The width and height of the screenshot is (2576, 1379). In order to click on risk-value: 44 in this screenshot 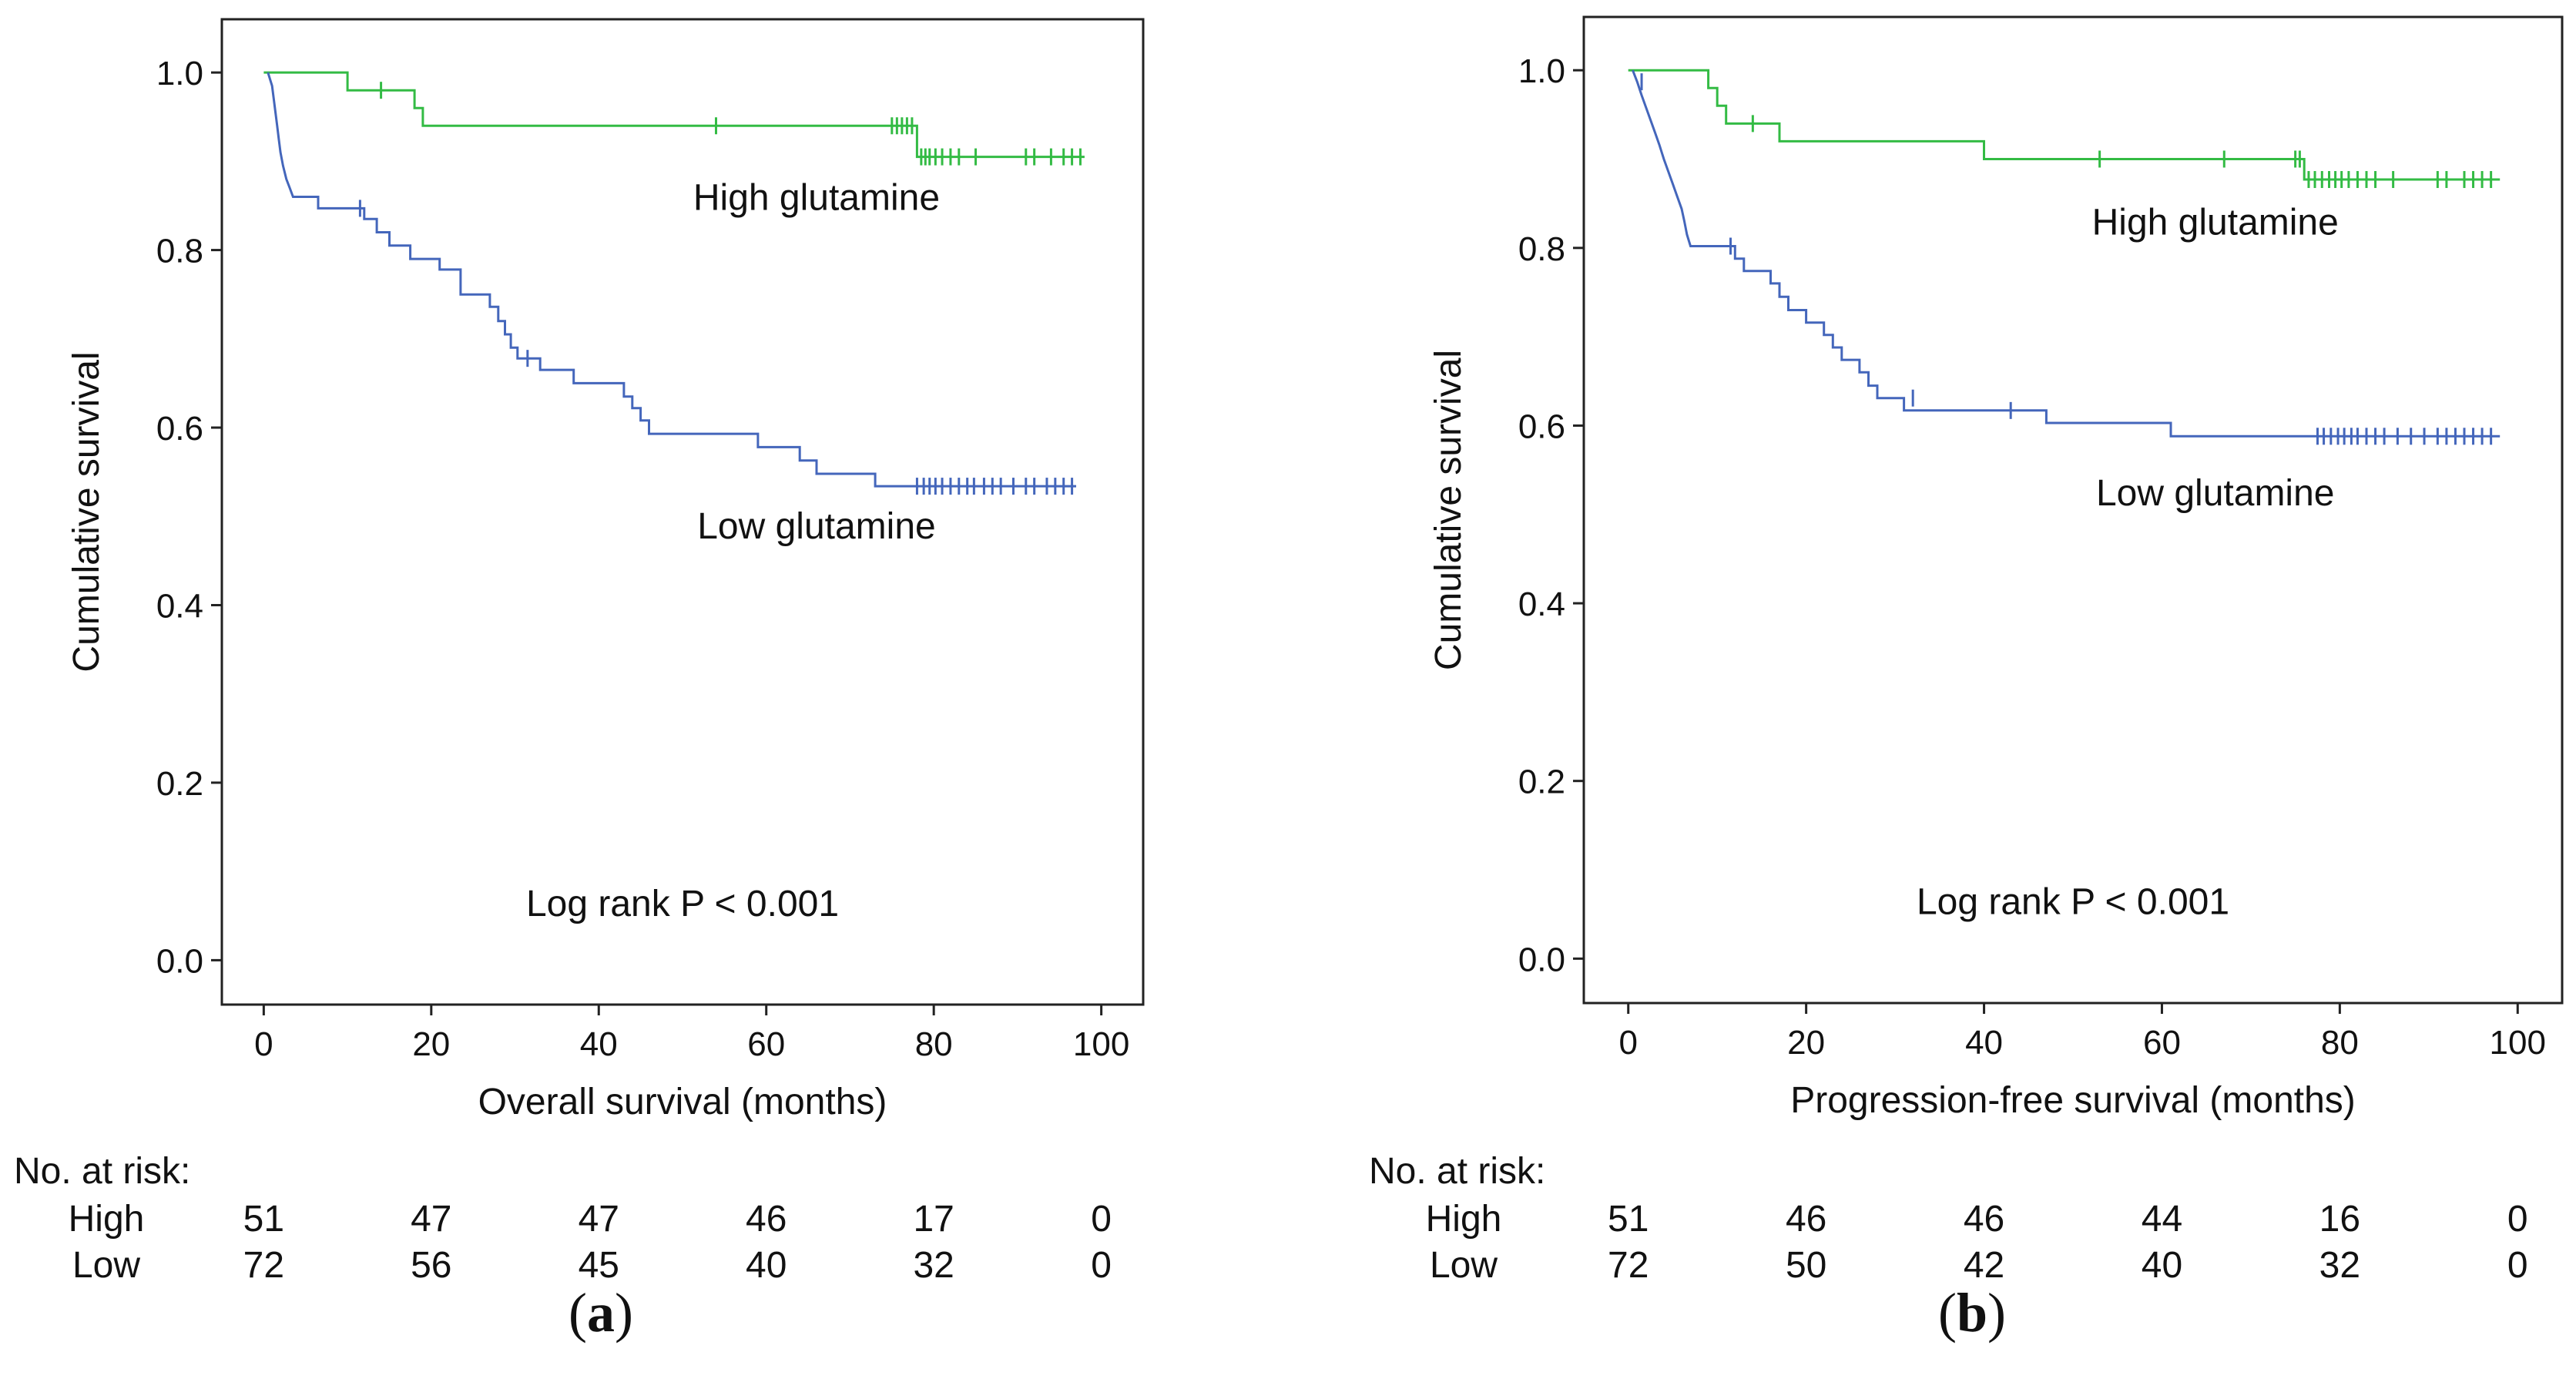, I will do `click(2162, 1219)`.